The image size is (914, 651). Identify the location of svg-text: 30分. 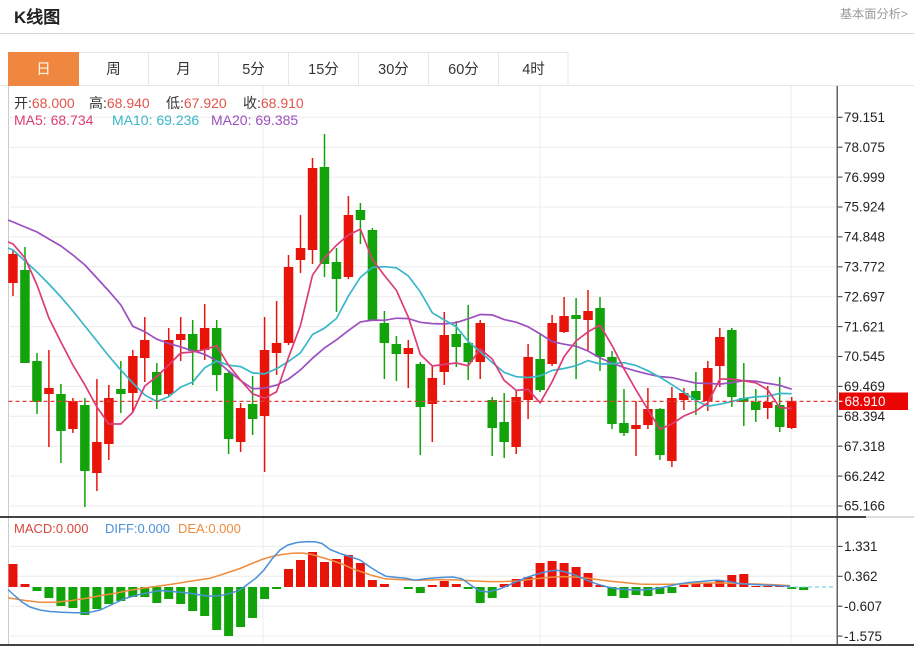
(393, 69).